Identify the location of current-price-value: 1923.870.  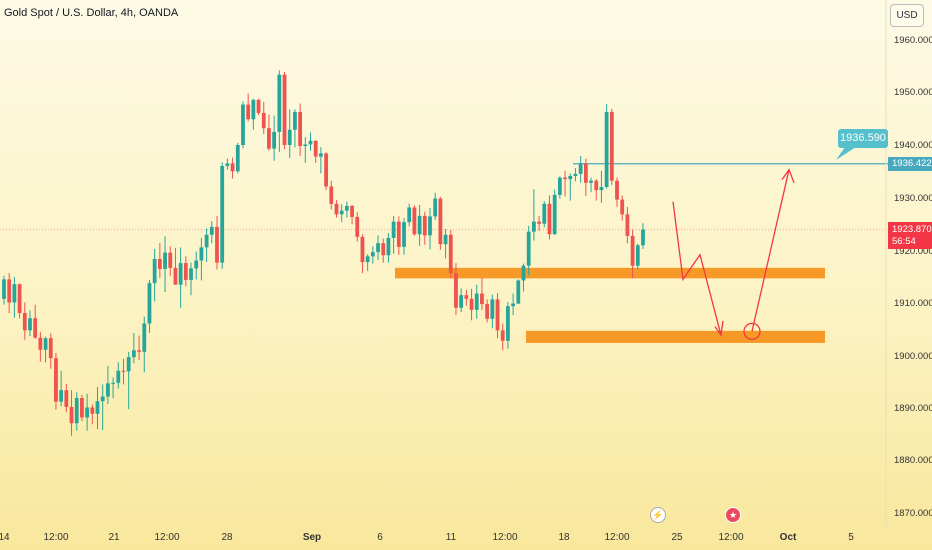
(912, 229).